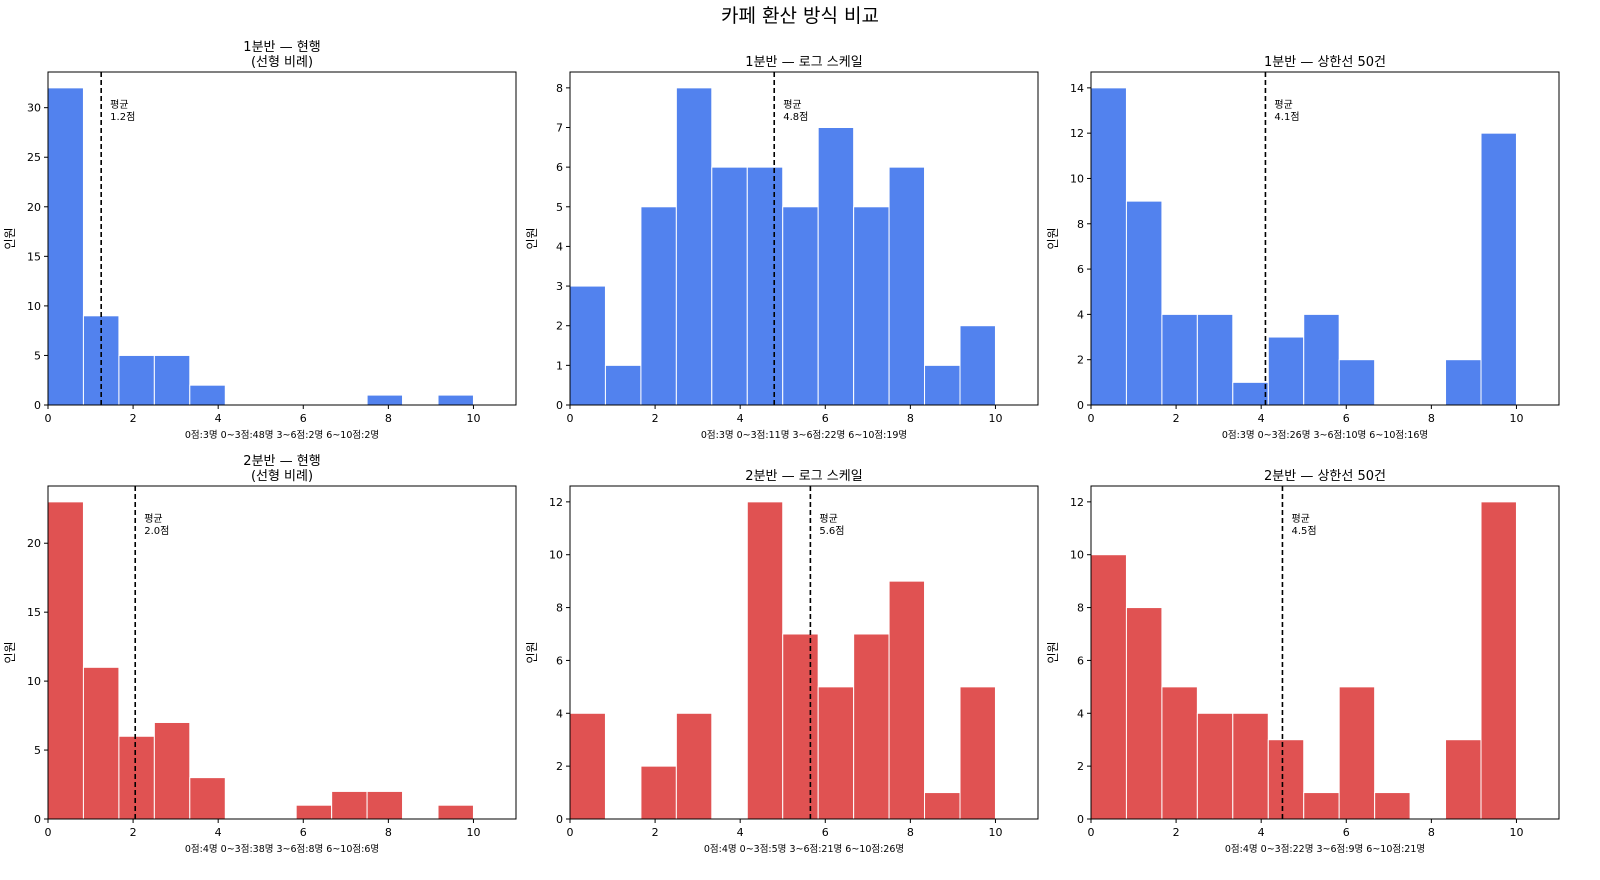 The height and width of the screenshot is (880, 1600). I want to click on panel-title: 1분반 — 현행, so click(281, 47).